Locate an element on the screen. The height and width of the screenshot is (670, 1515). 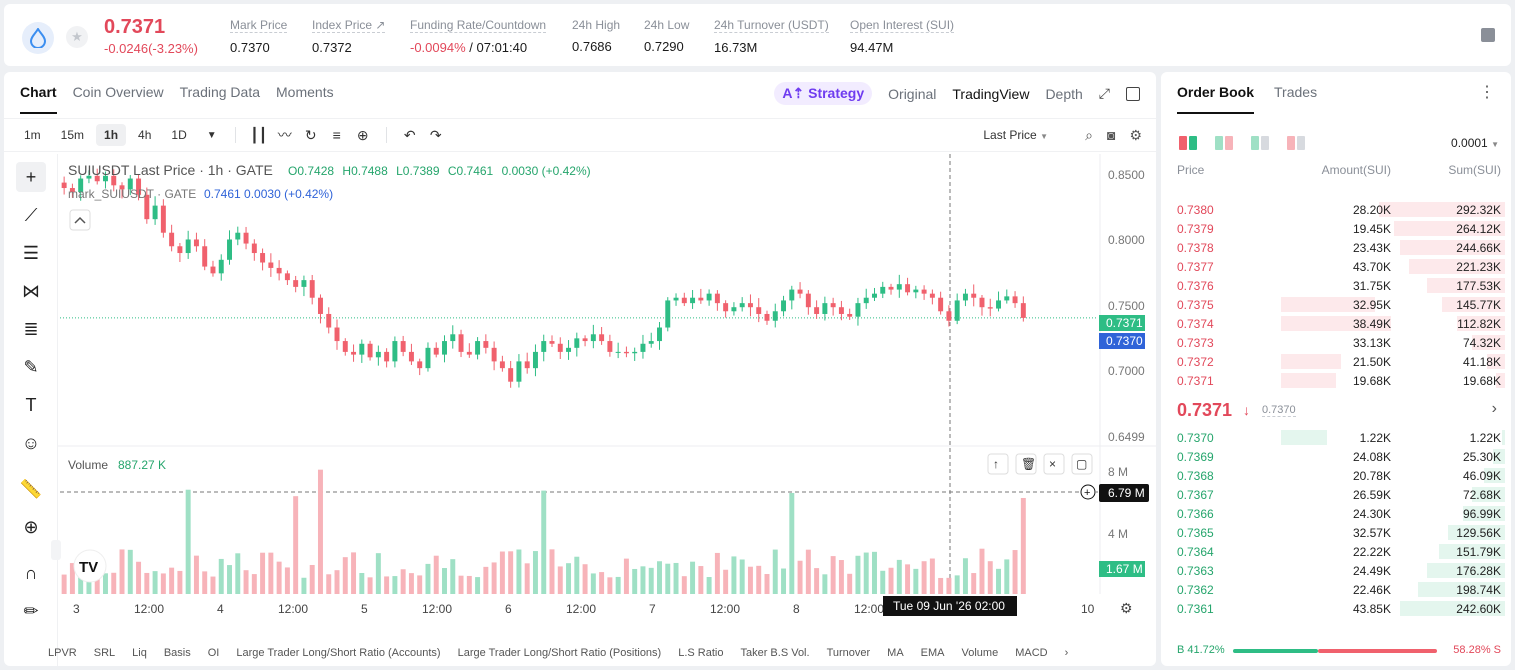
camera-icon: ◙ is located at coordinates (1111, 135).